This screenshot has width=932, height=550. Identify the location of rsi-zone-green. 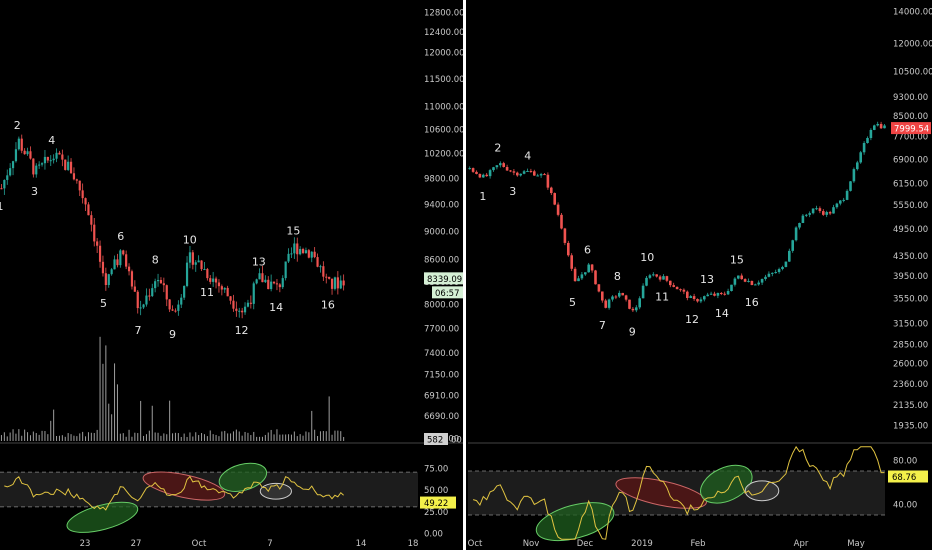
(726, 484).